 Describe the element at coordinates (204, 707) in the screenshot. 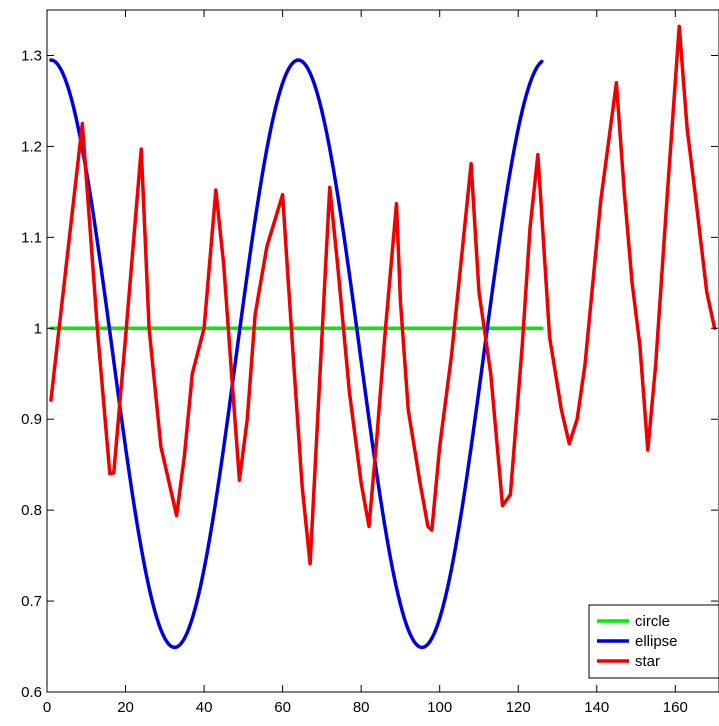

I see `x-tick-label-40: 40` at that location.